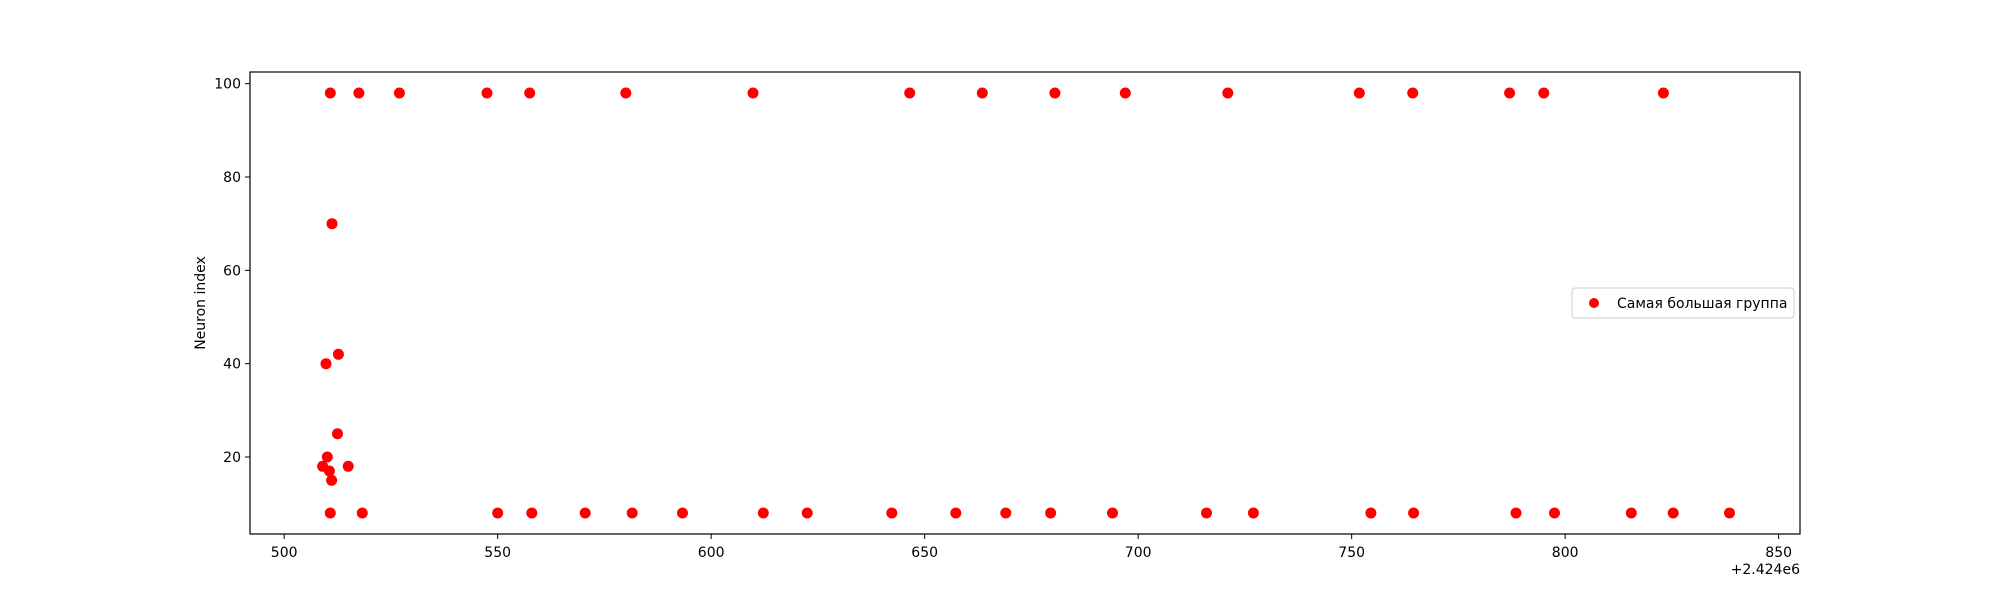 The width and height of the screenshot is (2000, 600). Describe the element at coordinates (497, 553) in the screenshot. I see `x-tick-label: 550` at that location.